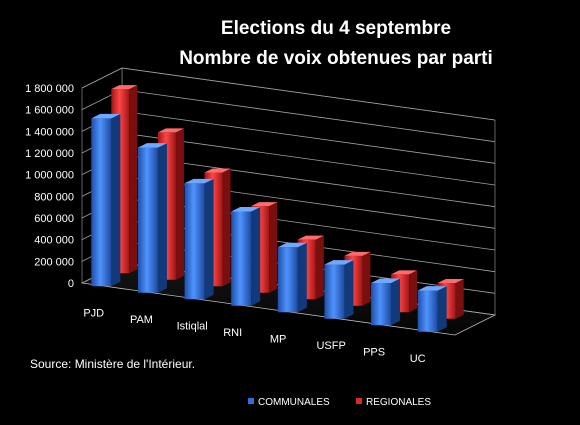 This screenshot has height=425, width=580. What do you see at coordinates (336, 58) in the screenshot?
I see `chart-title-line-2: Nombre de voix obtenues par parti` at bounding box center [336, 58].